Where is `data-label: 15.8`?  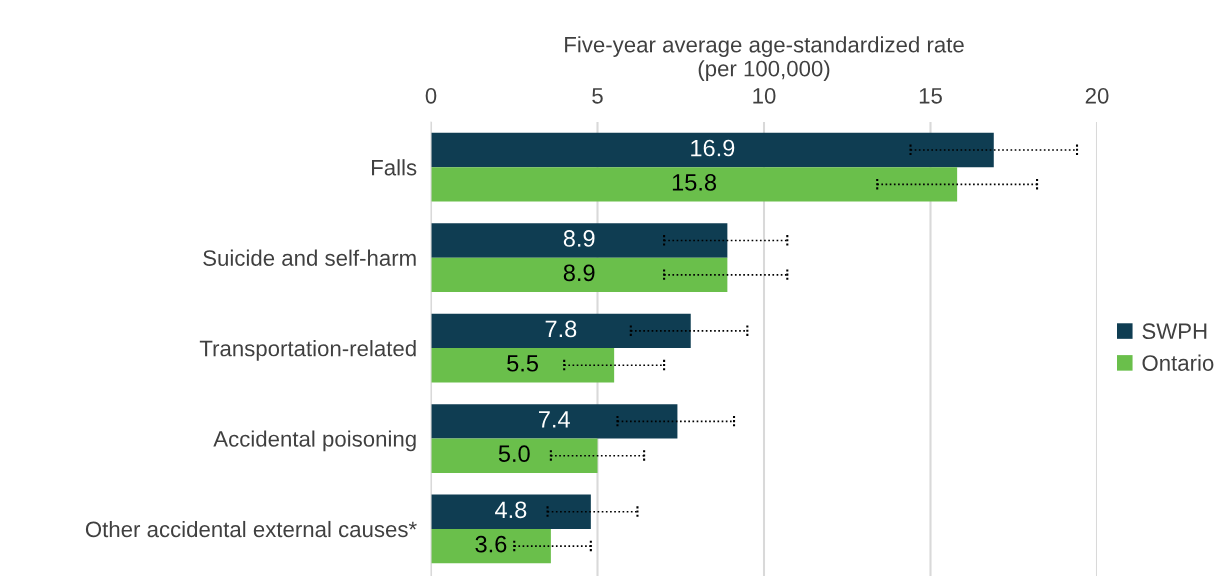
data-label: 15.8 is located at coordinates (694, 182).